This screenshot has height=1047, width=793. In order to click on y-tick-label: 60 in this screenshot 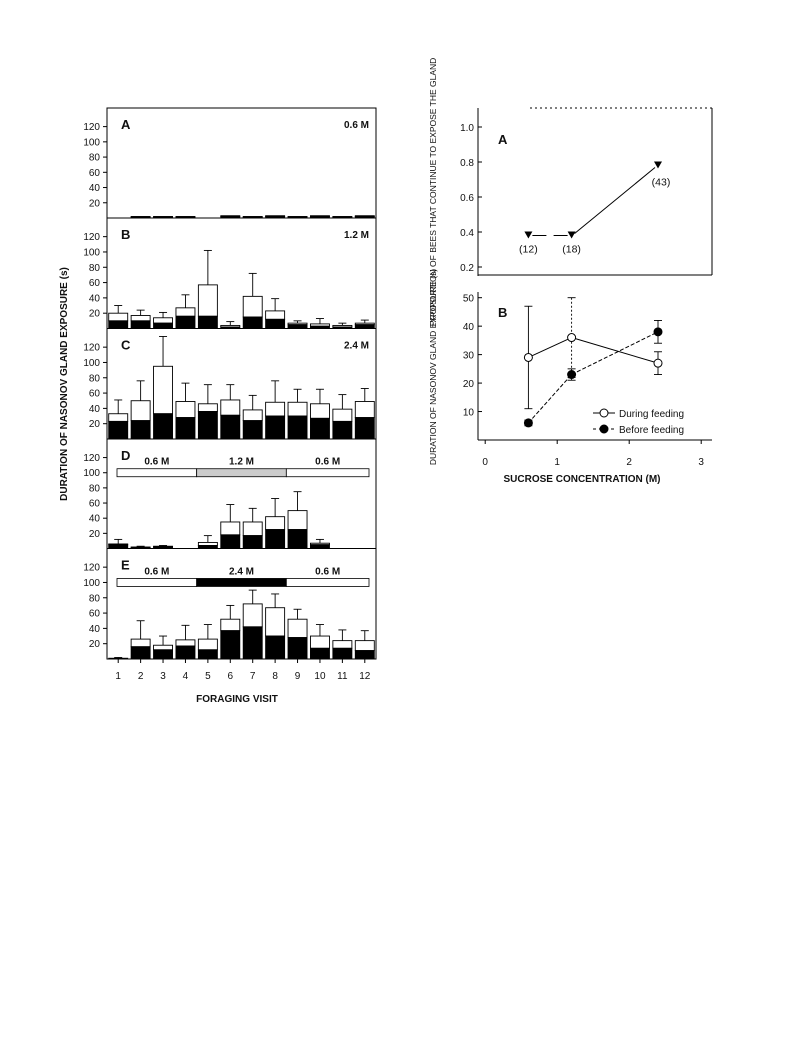, I will do `click(95, 283)`.